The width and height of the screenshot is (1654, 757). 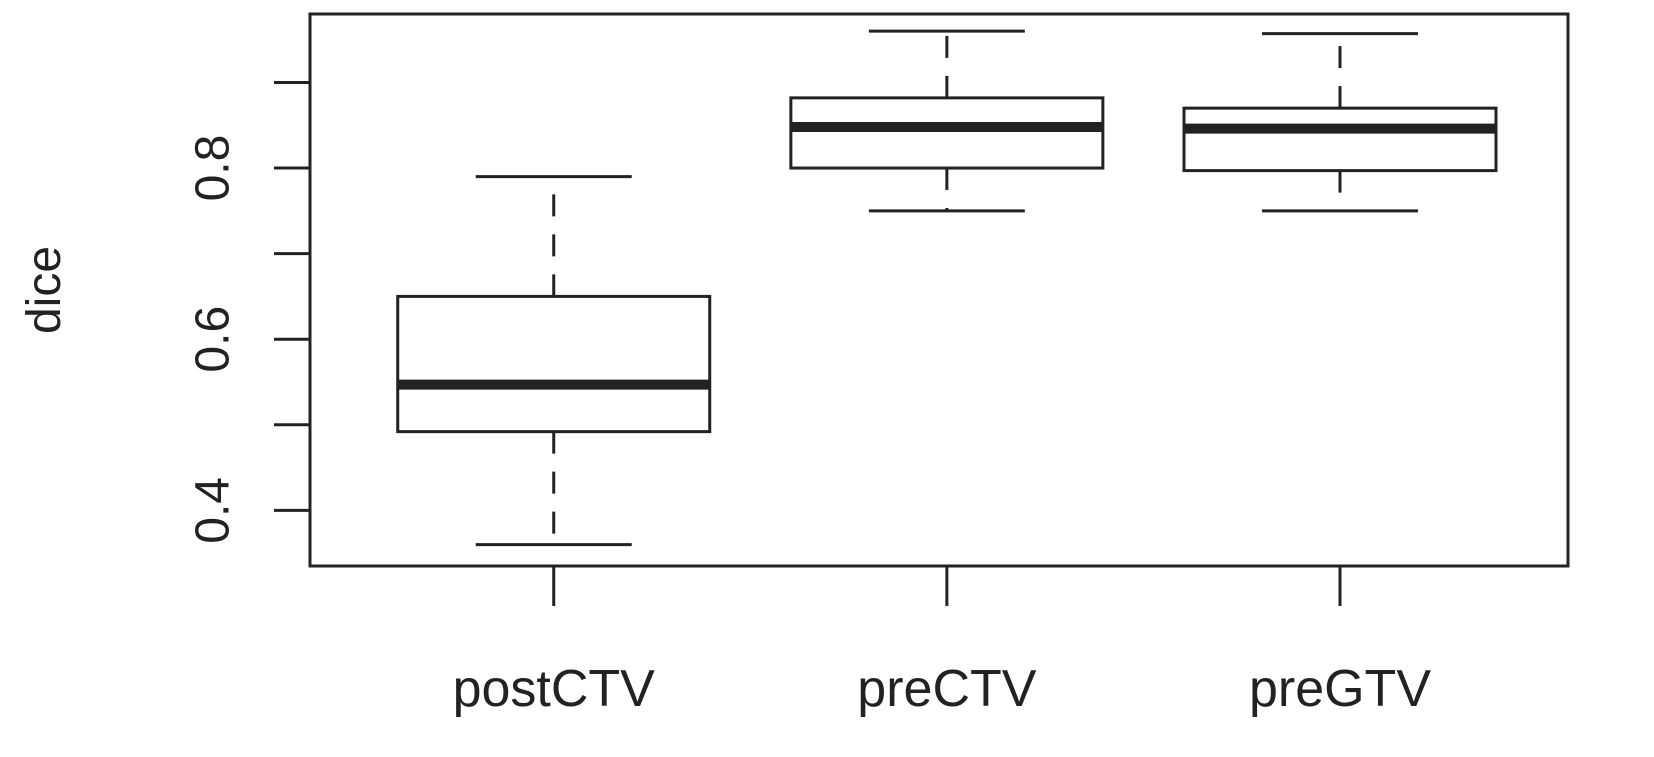 What do you see at coordinates (554, 689) in the screenshot?
I see `x-tick-label: postCTV` at bounding box center [554, 689].